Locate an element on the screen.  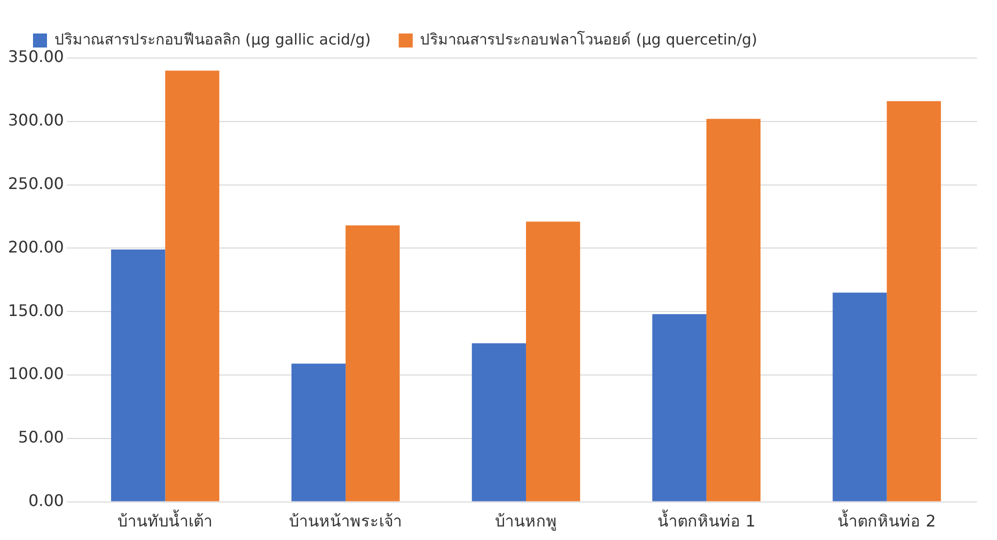
x-tick-label: บ้านหกพู is located at coordinates (525, 522).